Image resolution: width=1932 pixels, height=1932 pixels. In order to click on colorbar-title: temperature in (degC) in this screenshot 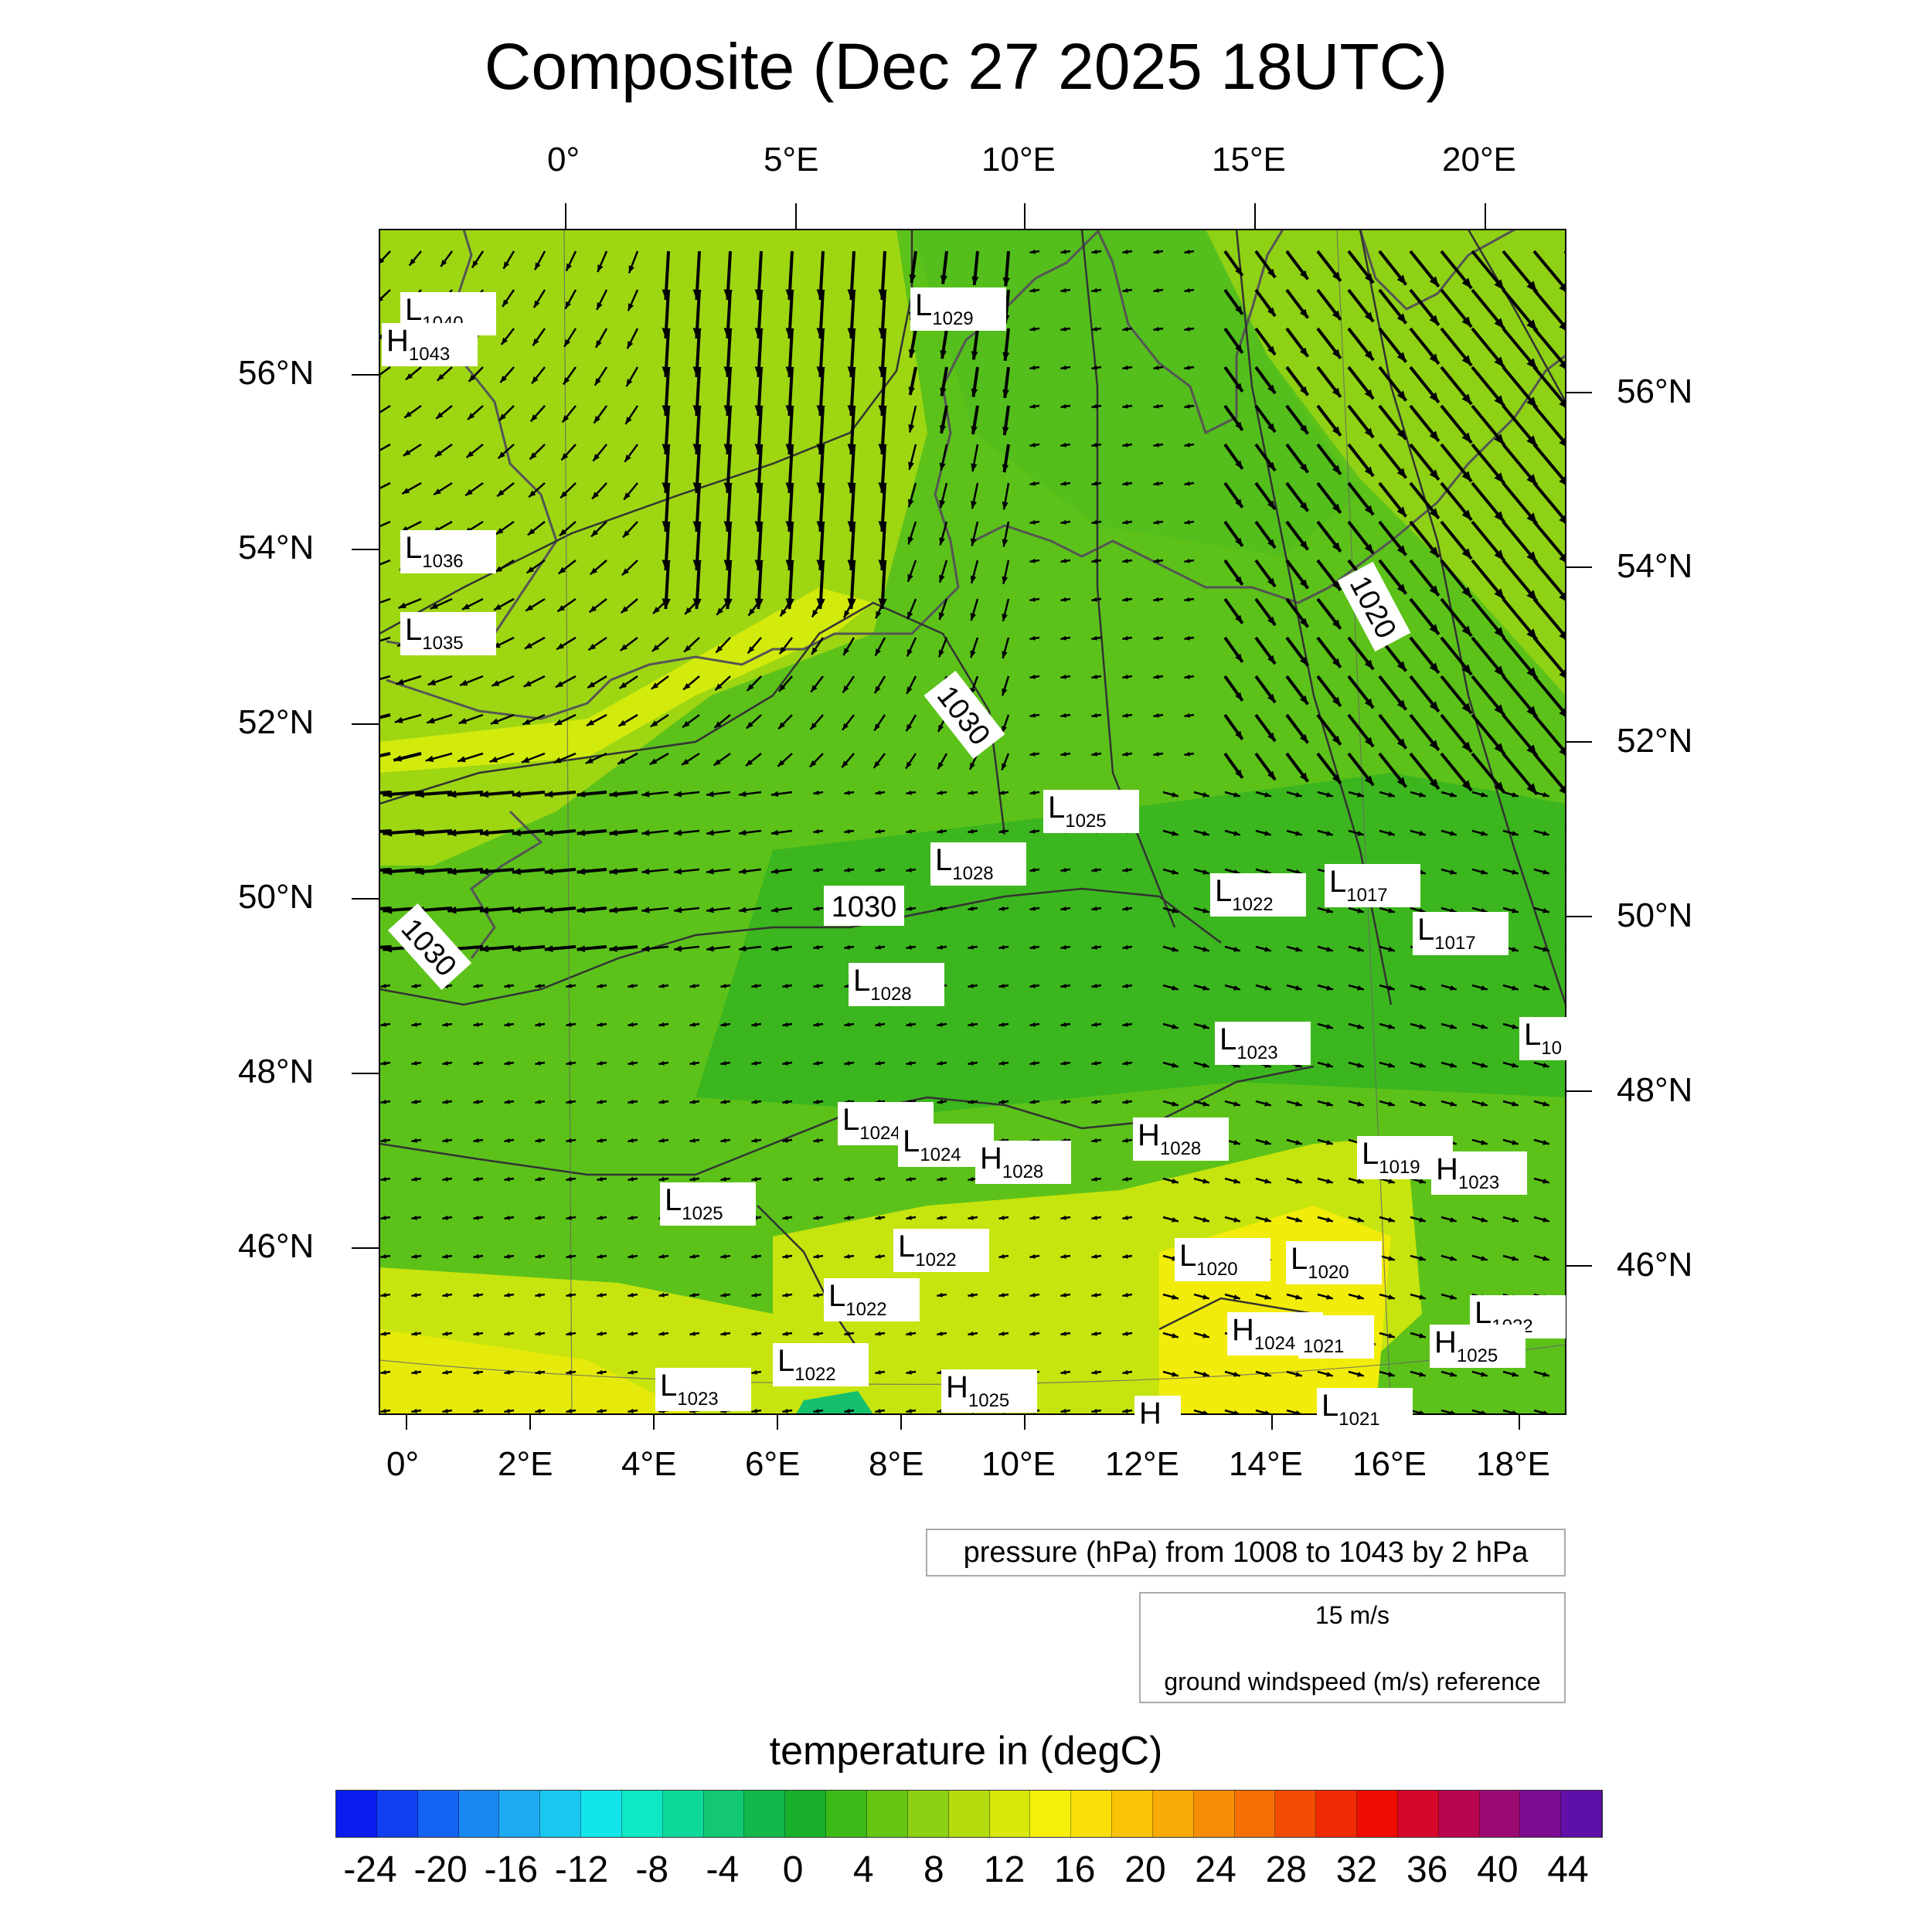, I will do `click(966, 1752)`.